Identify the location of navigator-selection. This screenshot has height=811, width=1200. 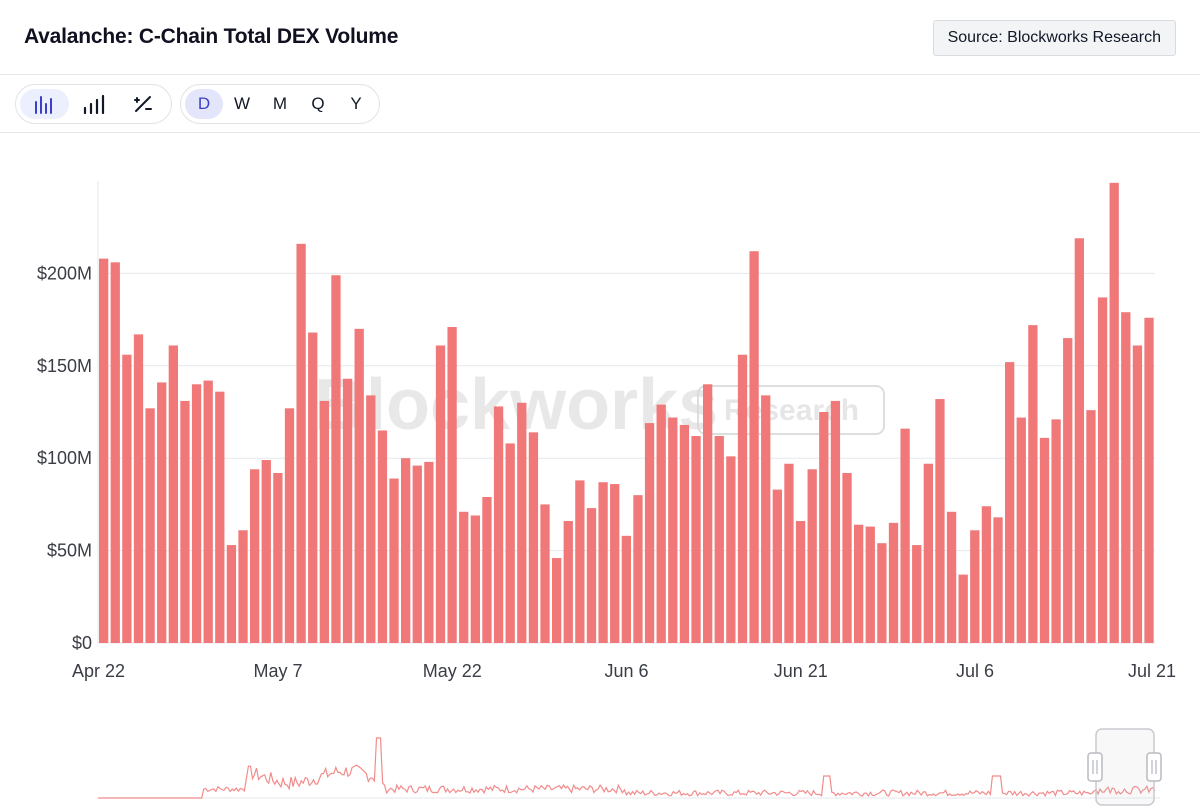
(1125, 767).